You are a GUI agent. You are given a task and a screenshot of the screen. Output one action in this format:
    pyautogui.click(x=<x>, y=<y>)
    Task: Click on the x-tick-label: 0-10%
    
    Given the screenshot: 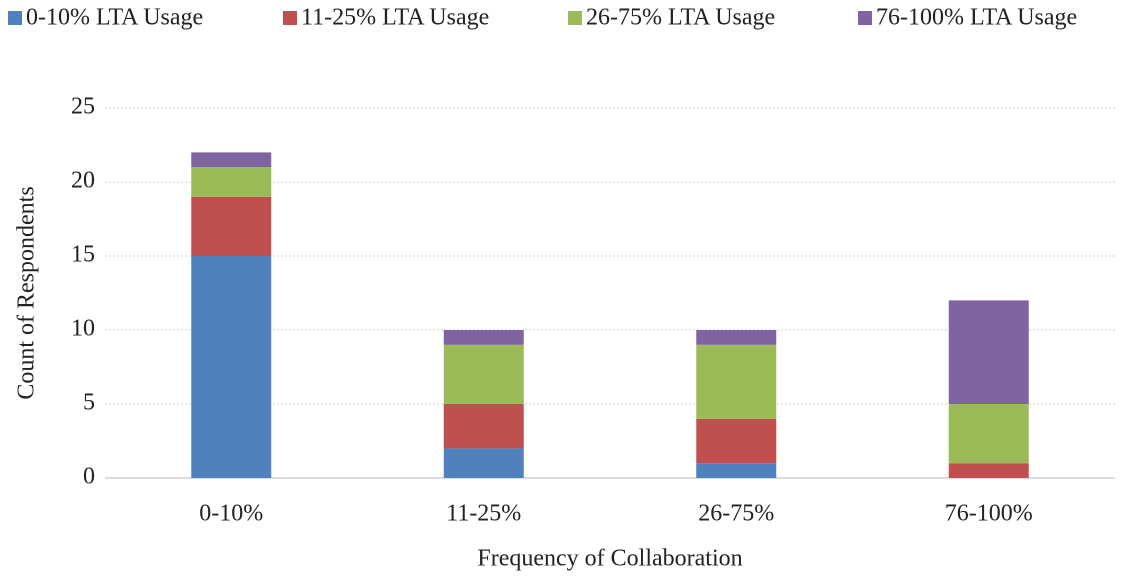 What is the action you would take?
    pyautogui.click(x=231, y=514)
    